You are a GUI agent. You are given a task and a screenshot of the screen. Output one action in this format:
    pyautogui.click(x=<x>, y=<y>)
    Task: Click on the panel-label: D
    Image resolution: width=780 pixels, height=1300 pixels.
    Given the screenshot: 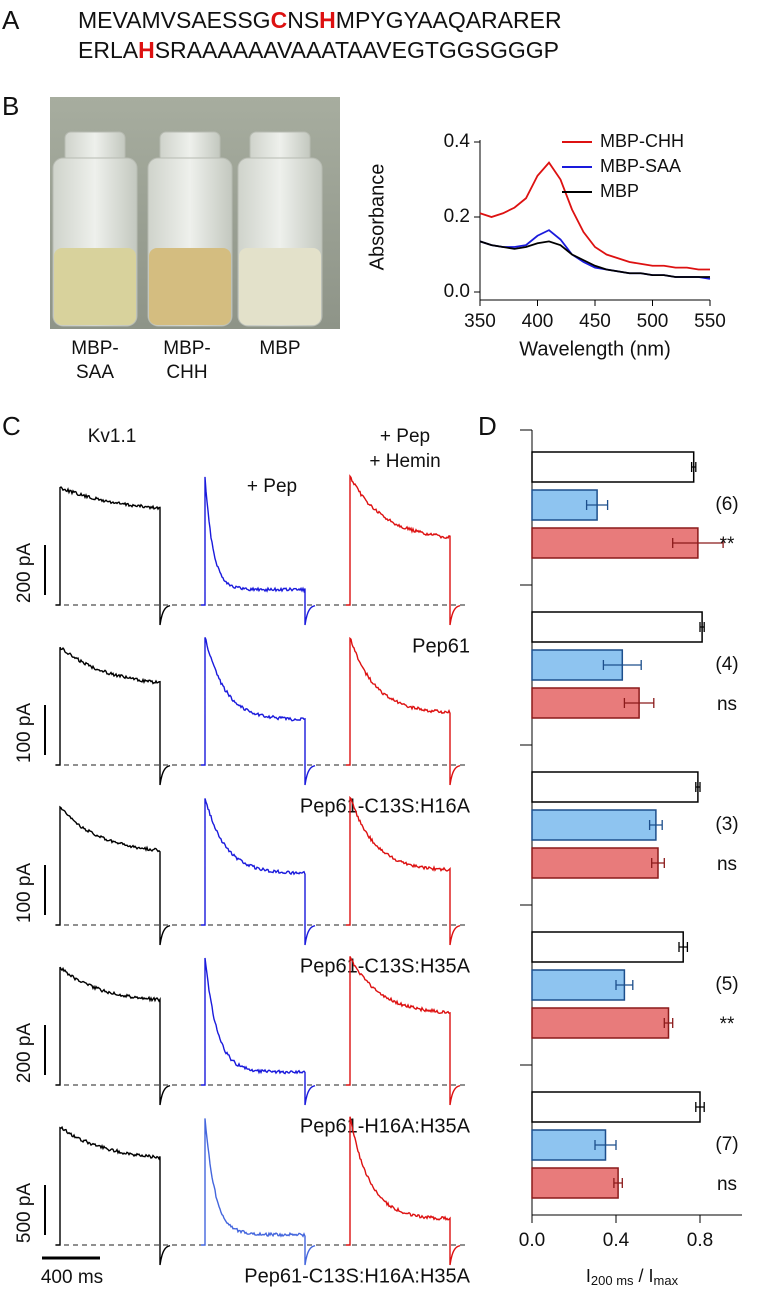 What is the action you would take?
    pyautogui.click(x=487, y=426)
    